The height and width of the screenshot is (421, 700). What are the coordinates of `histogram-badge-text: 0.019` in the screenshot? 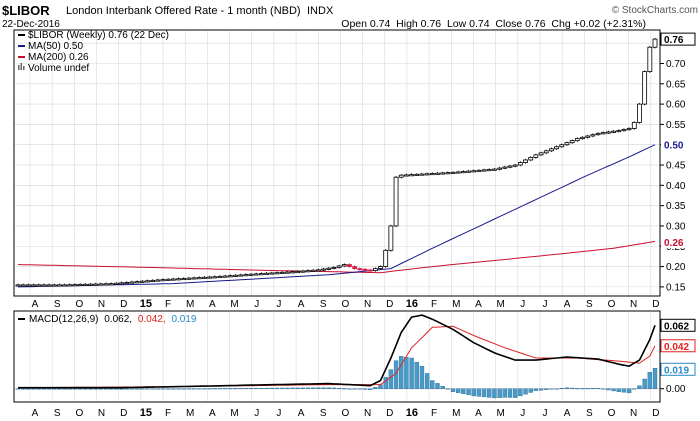 It's located at (676, 370).